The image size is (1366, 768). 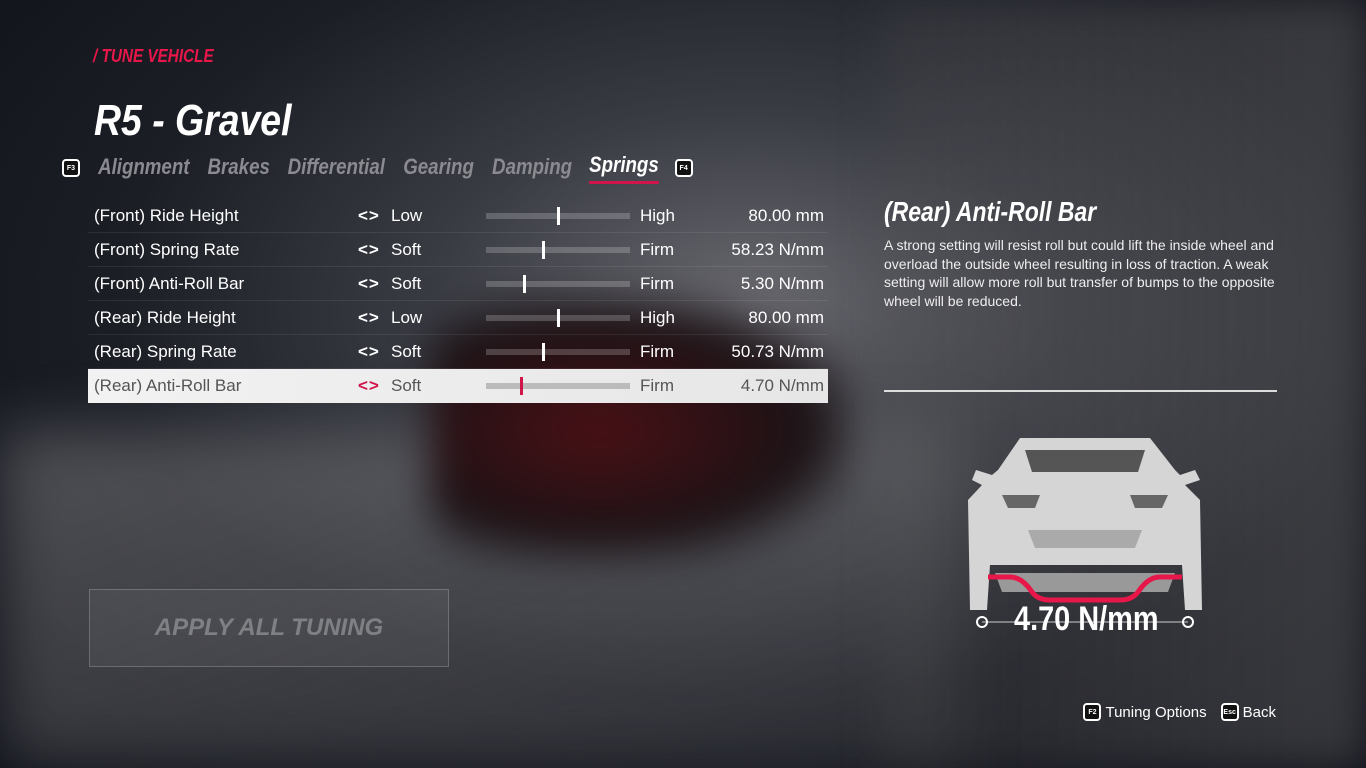 What do you see at coordinates (1156, 712) in the screenshot?
I see `tuning-options-label: Tuning Options` at bounding box center [1156, 712].